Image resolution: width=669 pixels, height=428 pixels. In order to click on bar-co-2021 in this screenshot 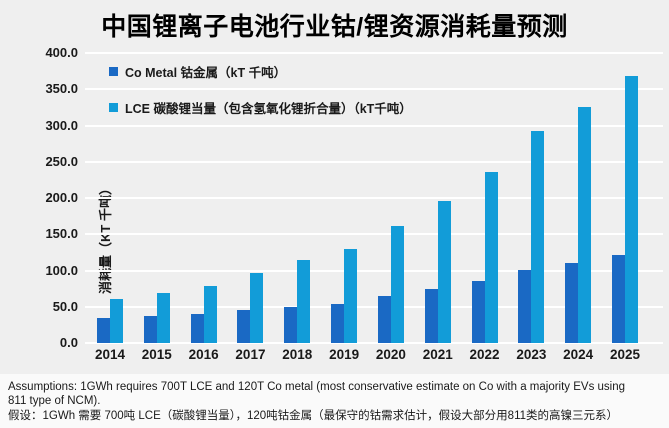, I will do `click(431, 315)`.